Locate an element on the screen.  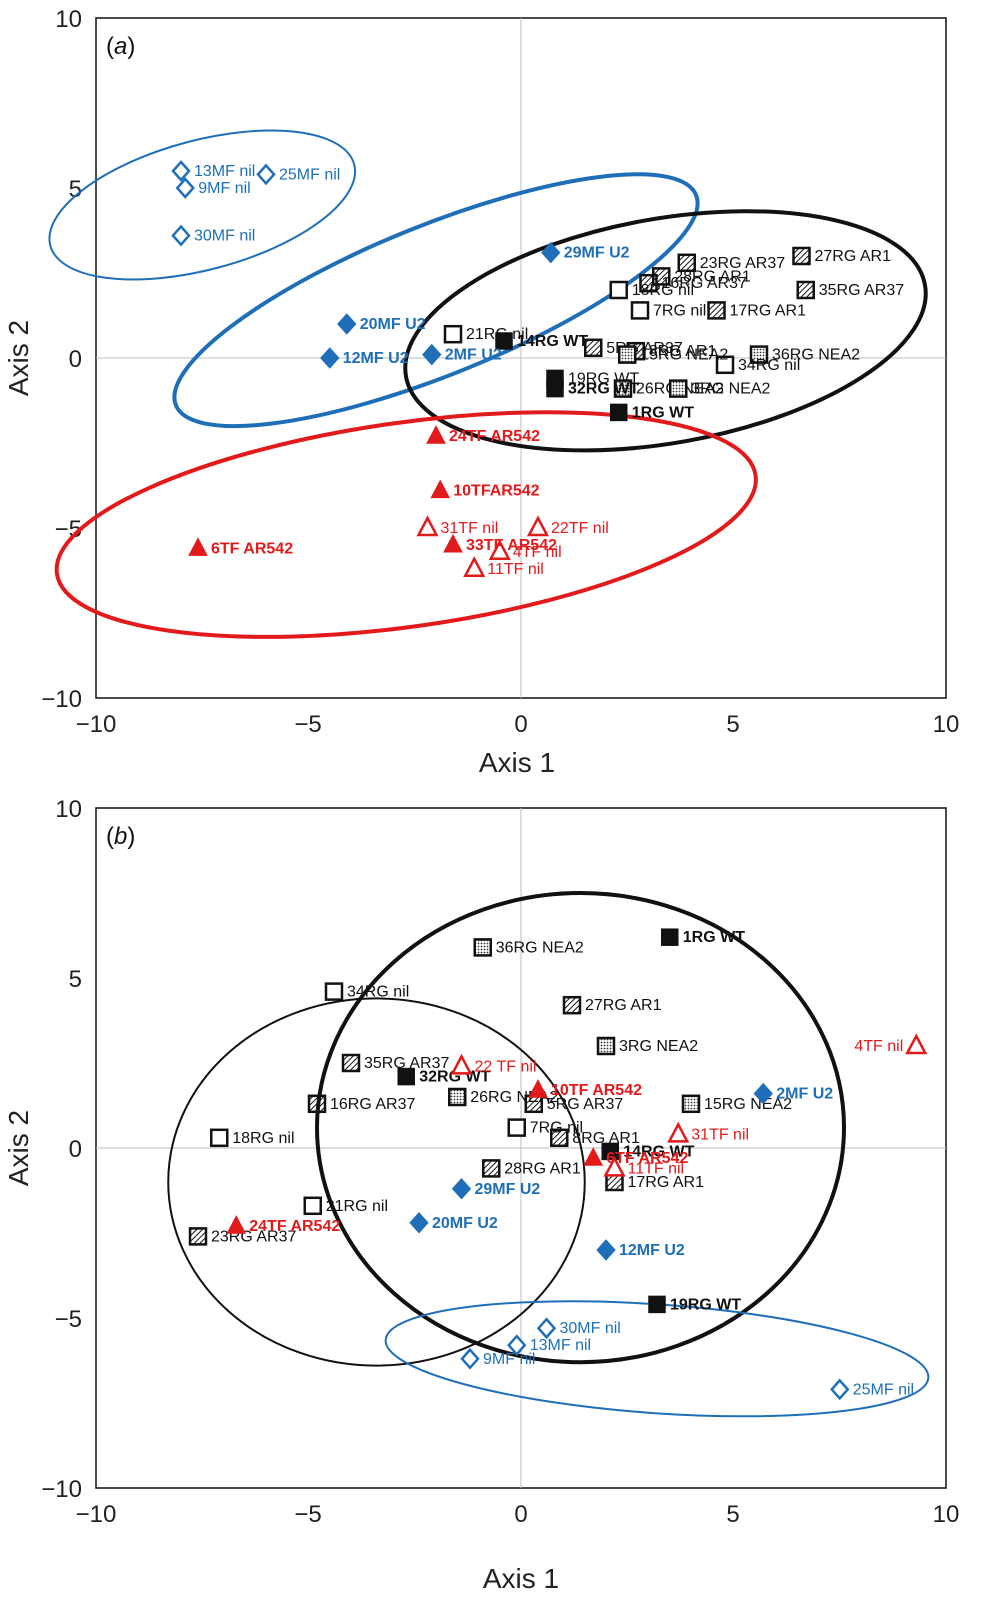
data-point-label: 5RG AR37 is located at coordinates (585, 1104).